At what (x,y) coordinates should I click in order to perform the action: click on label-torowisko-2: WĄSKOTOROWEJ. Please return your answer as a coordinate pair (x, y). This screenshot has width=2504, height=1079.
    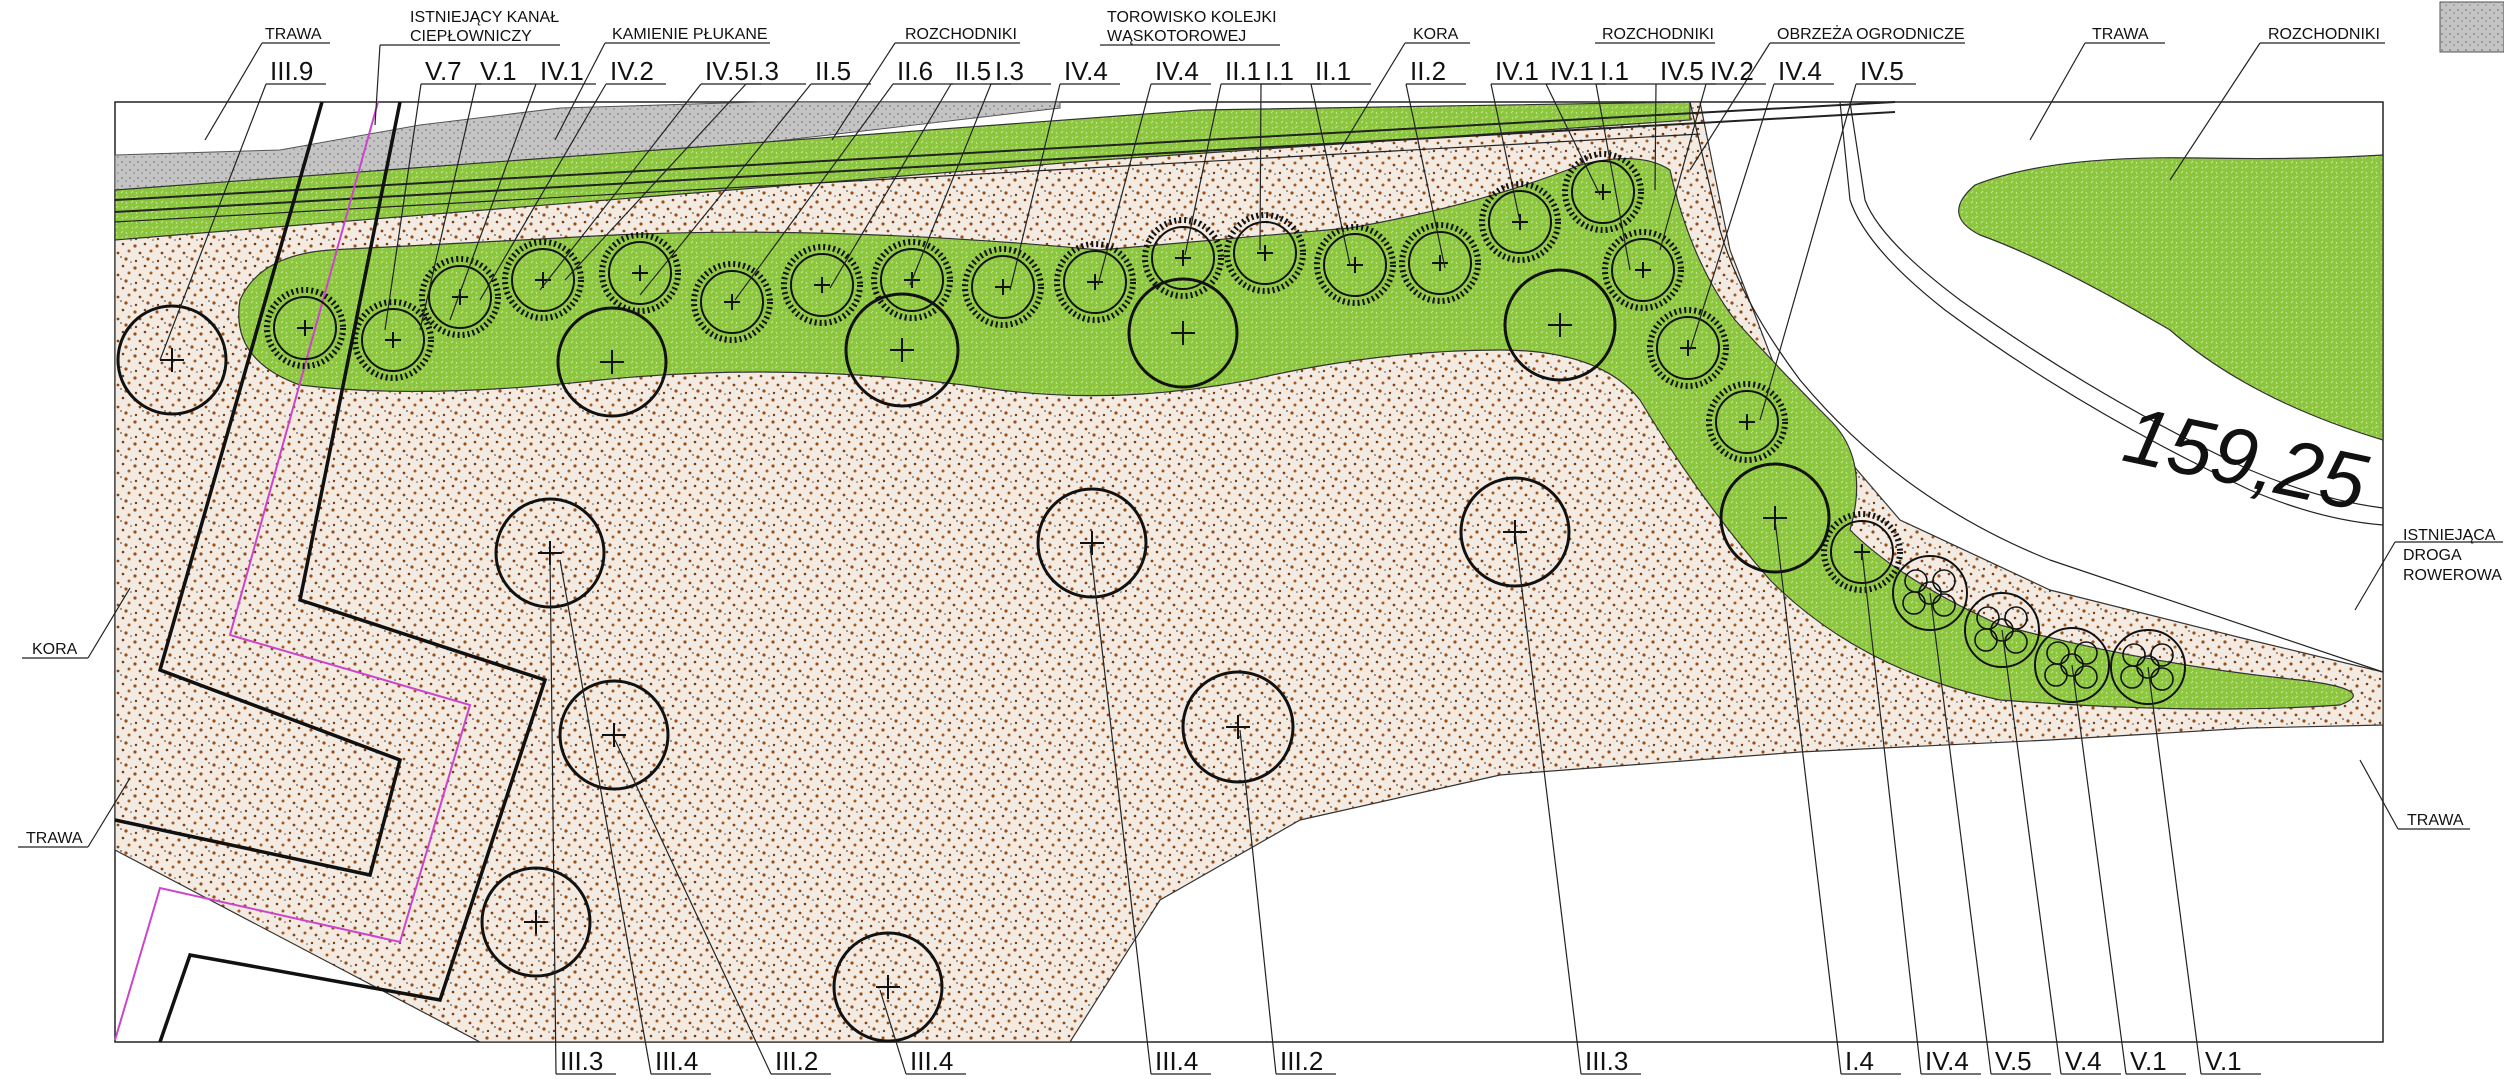
    Looking at the image, I should click on (1176, 36).